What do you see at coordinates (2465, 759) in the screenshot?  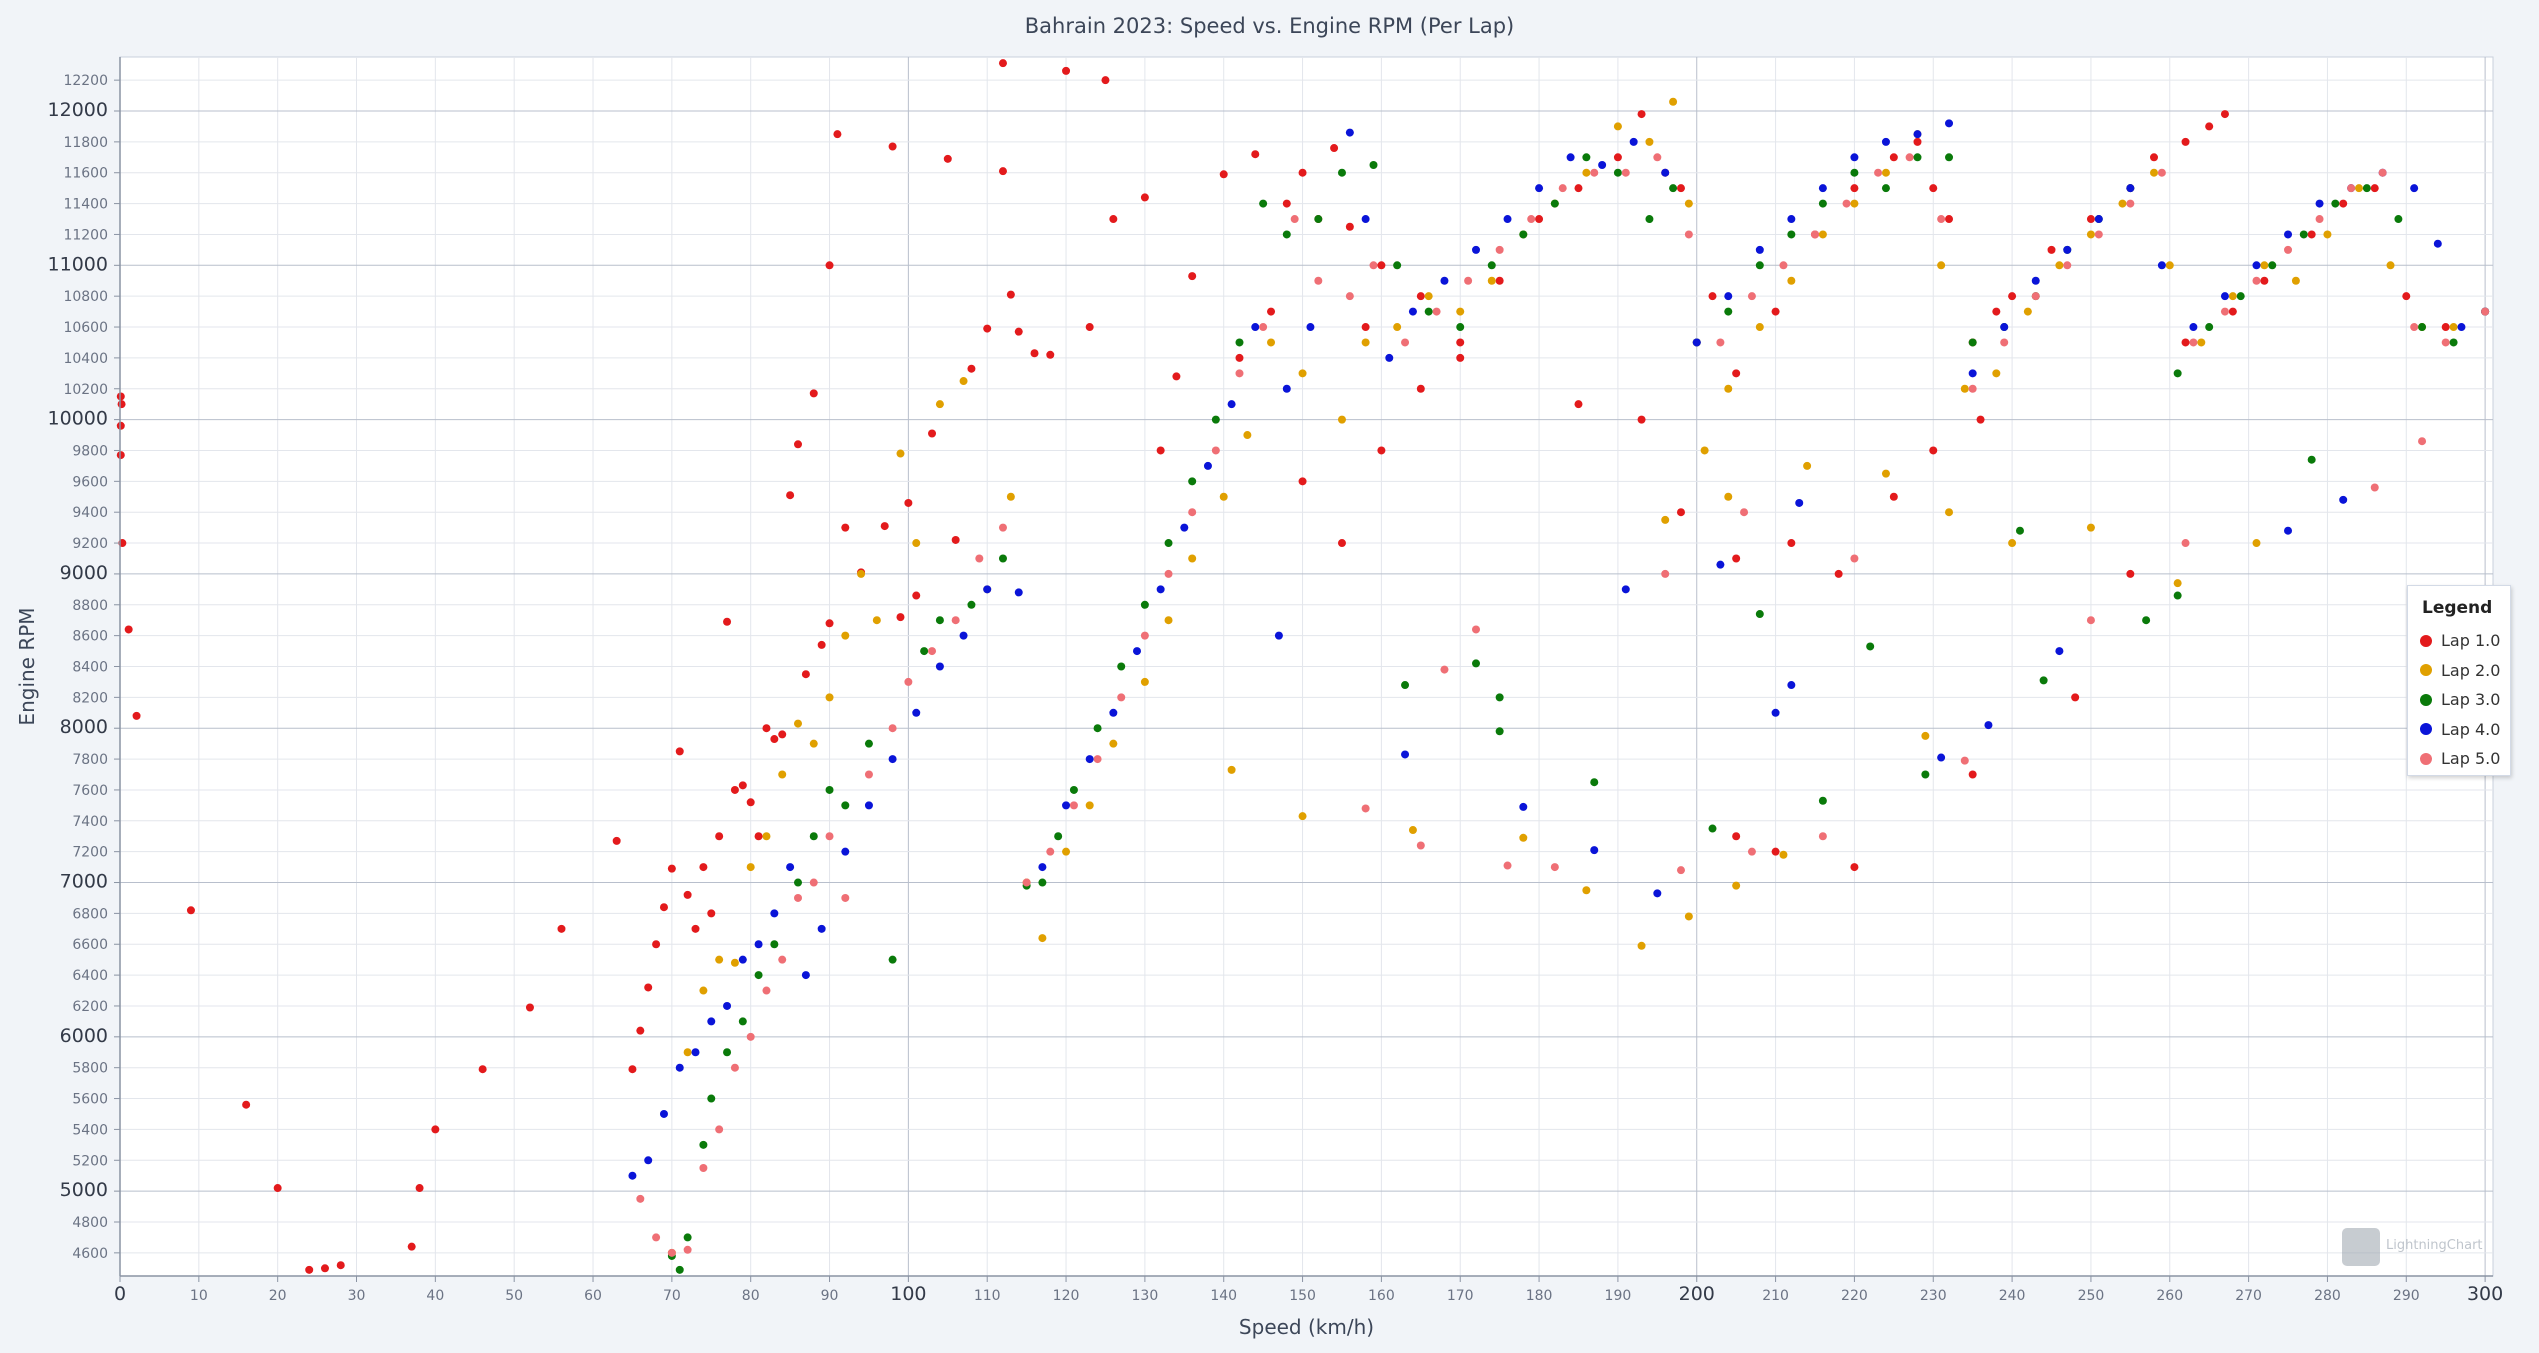 I see `legend-item: Lap 5.0` at bounding box center [2465, 759].